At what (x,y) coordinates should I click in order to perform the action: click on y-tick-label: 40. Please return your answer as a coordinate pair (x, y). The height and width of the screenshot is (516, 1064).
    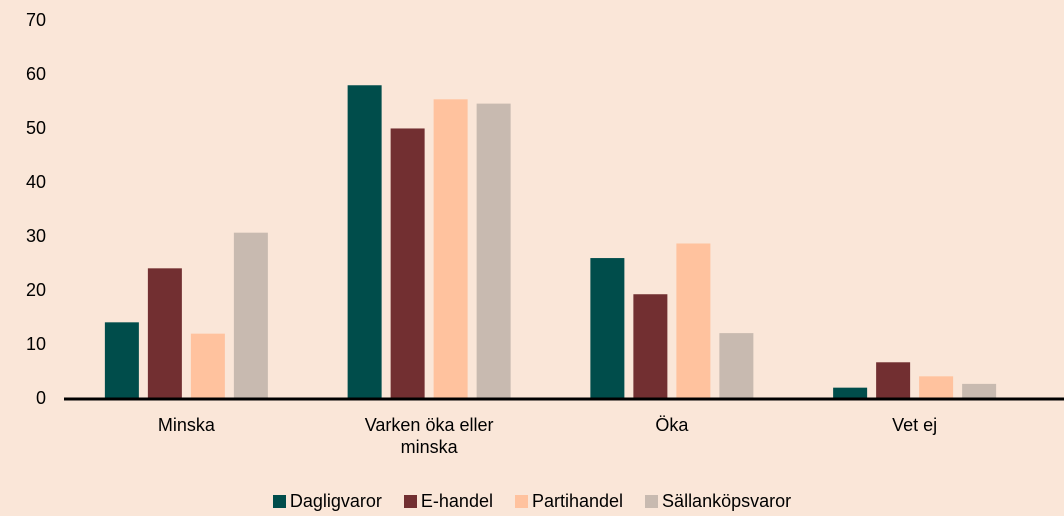
    Looking at the image, I should click on (36, 182).